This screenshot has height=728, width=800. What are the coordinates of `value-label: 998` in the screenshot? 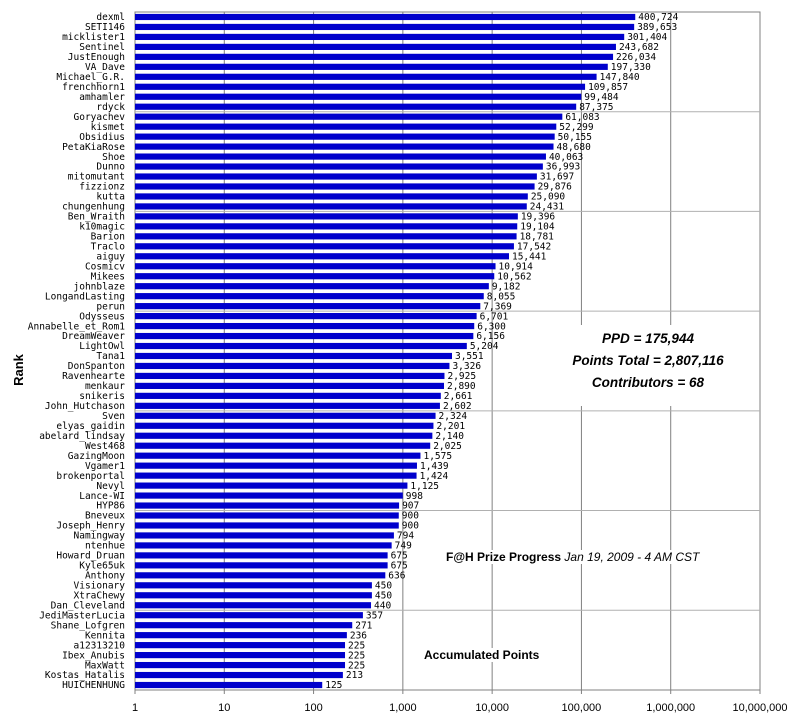 It's located at (414, 496).